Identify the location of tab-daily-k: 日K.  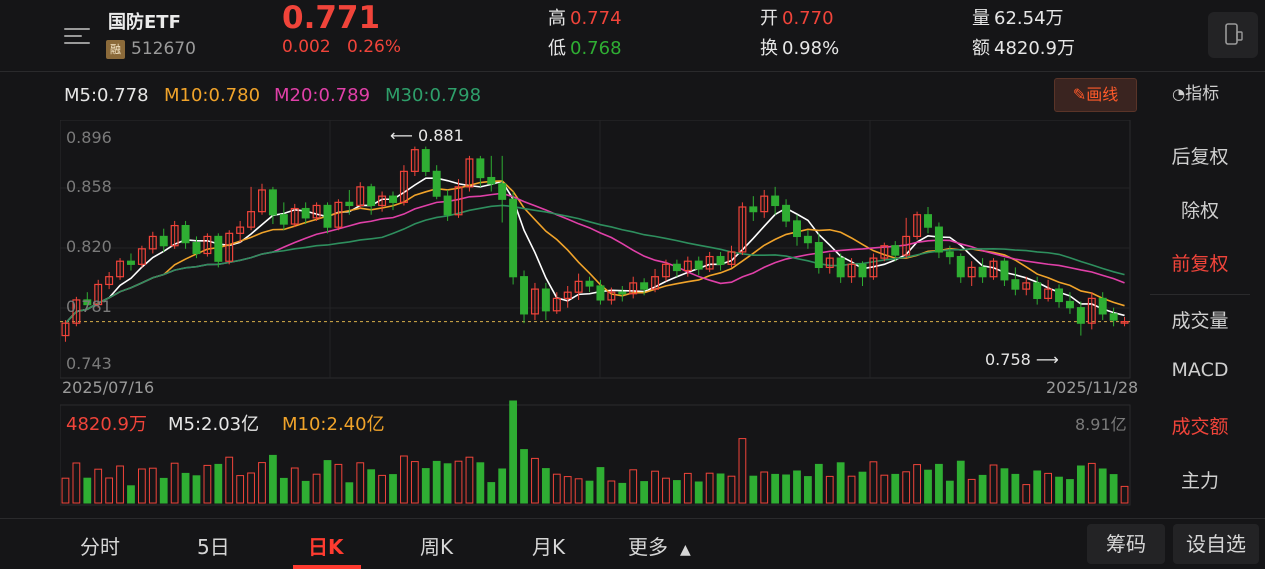
(326, 547).